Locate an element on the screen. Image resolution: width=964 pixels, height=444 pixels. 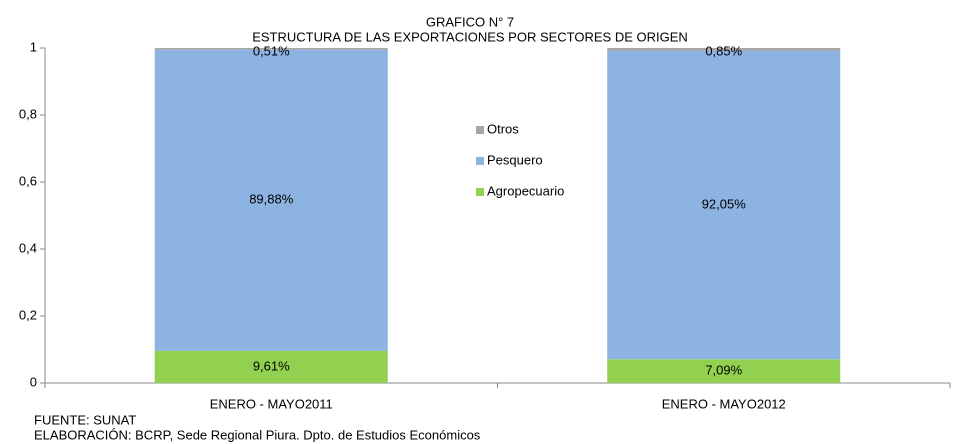
value-label: 7,09% is located at coordinates (723, 370).